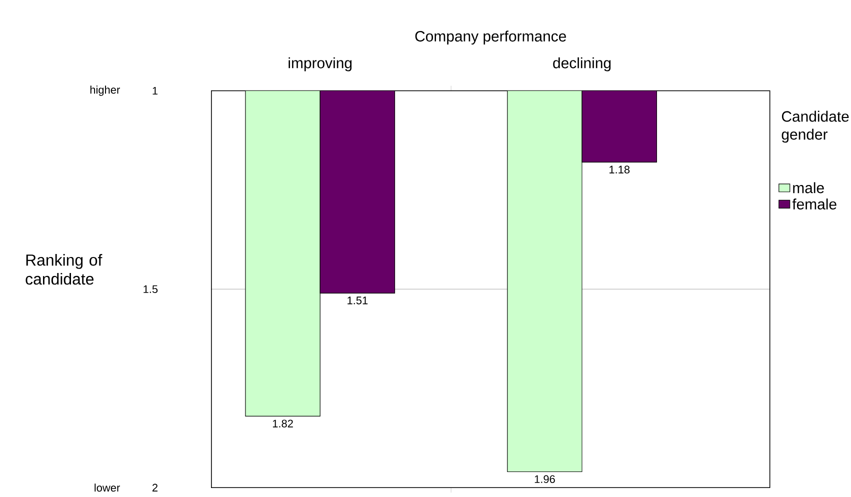 Image resolution: width=851 pixels, height=497 pixels. What do you see at coordinates (151, 290) in the screenshot?
I see `y-tick-label: 1.5` at bounding box center [151, 290].